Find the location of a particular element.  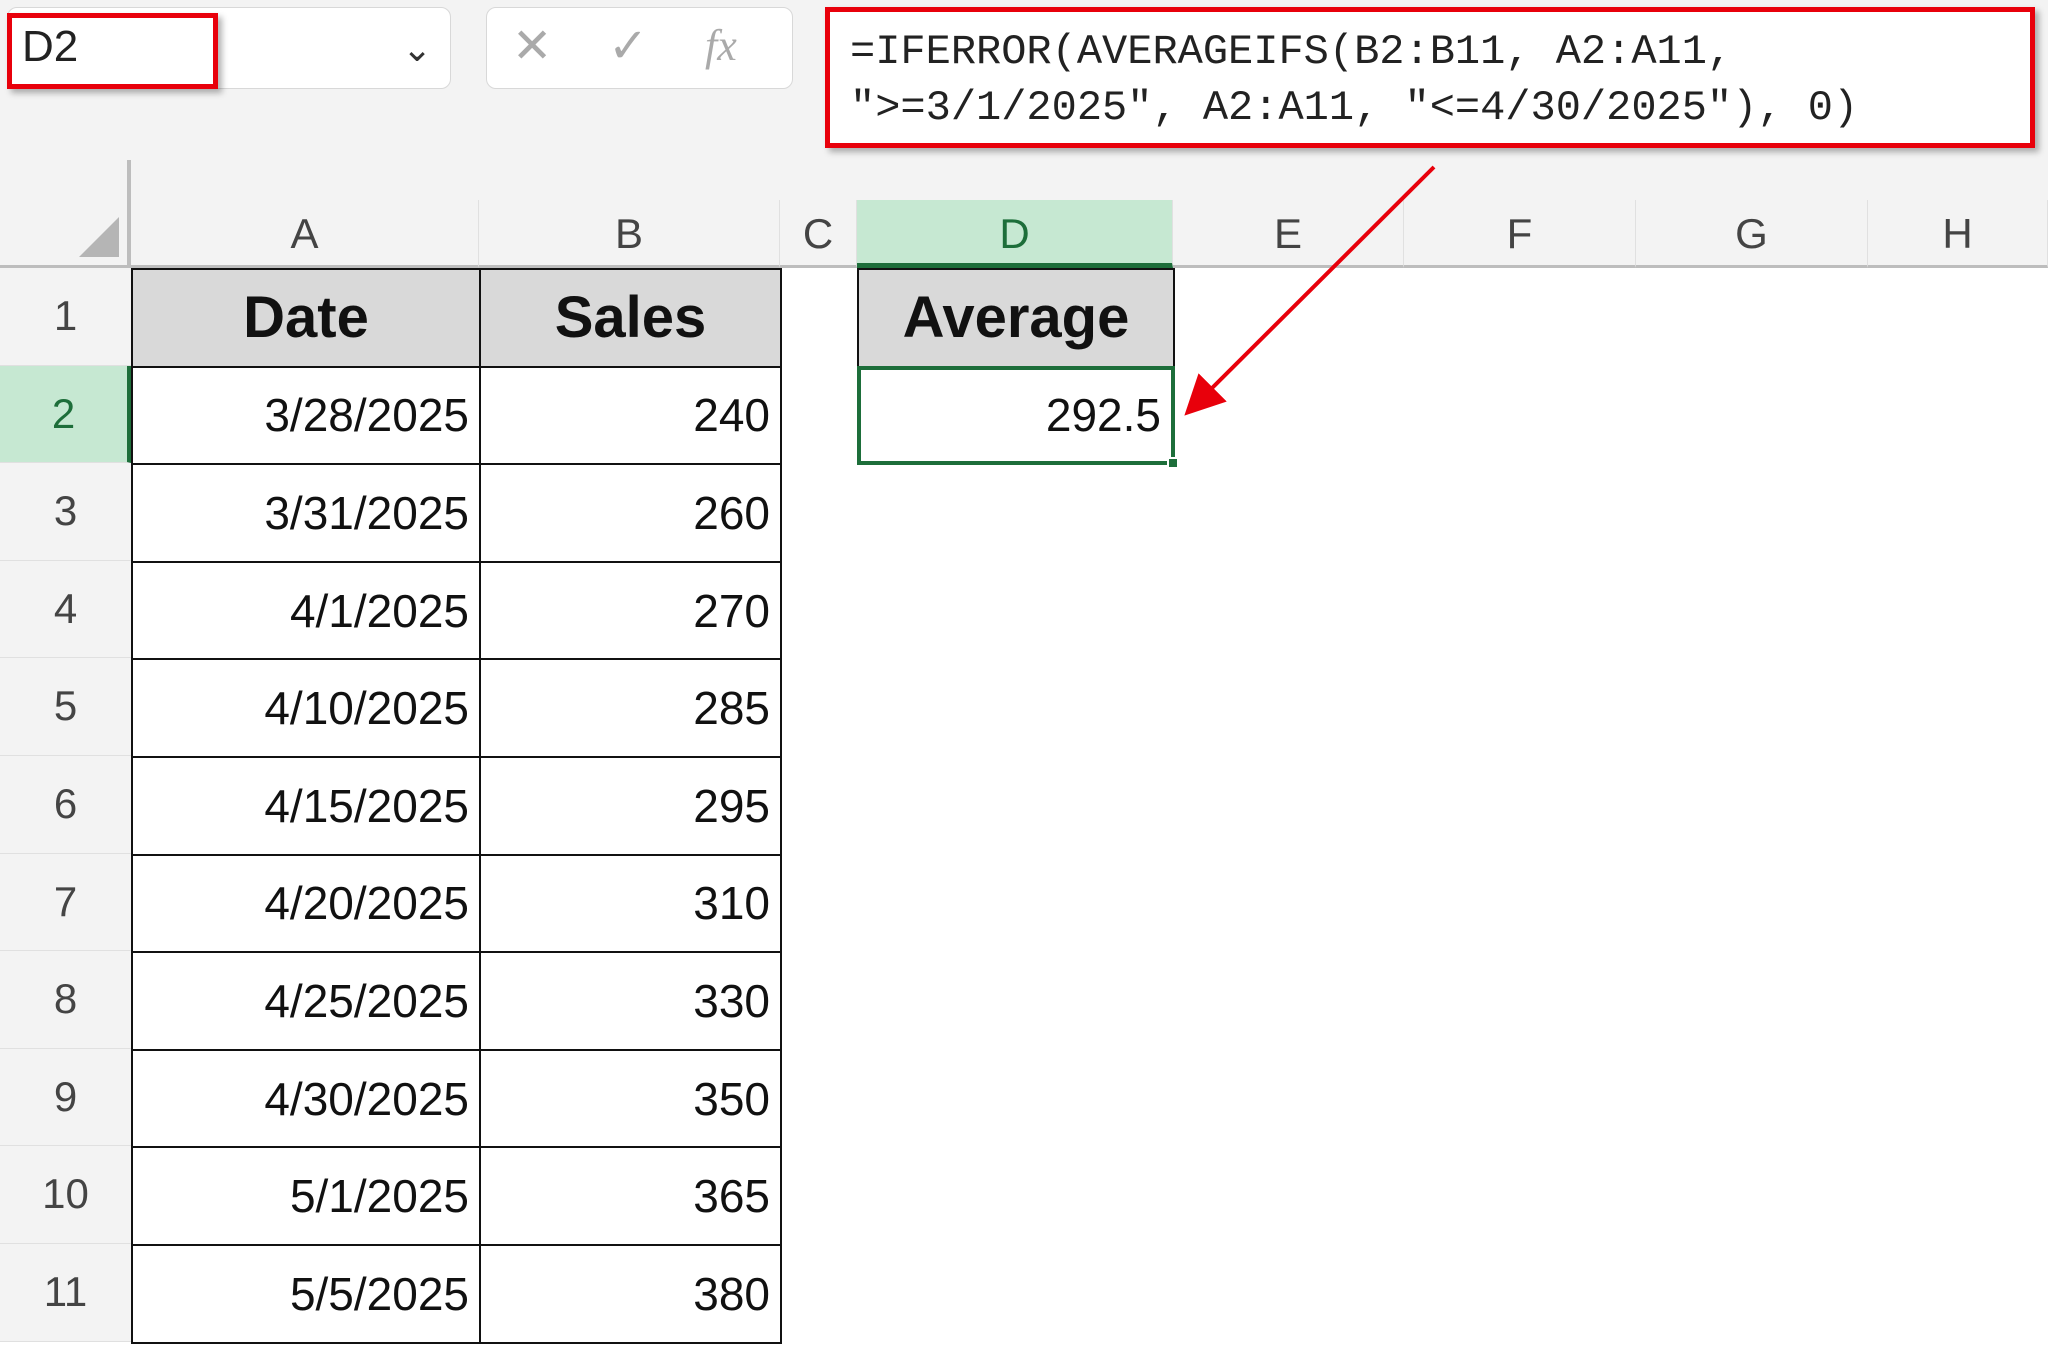

row-header-9: 9 is located at coordinates (65, 1097).